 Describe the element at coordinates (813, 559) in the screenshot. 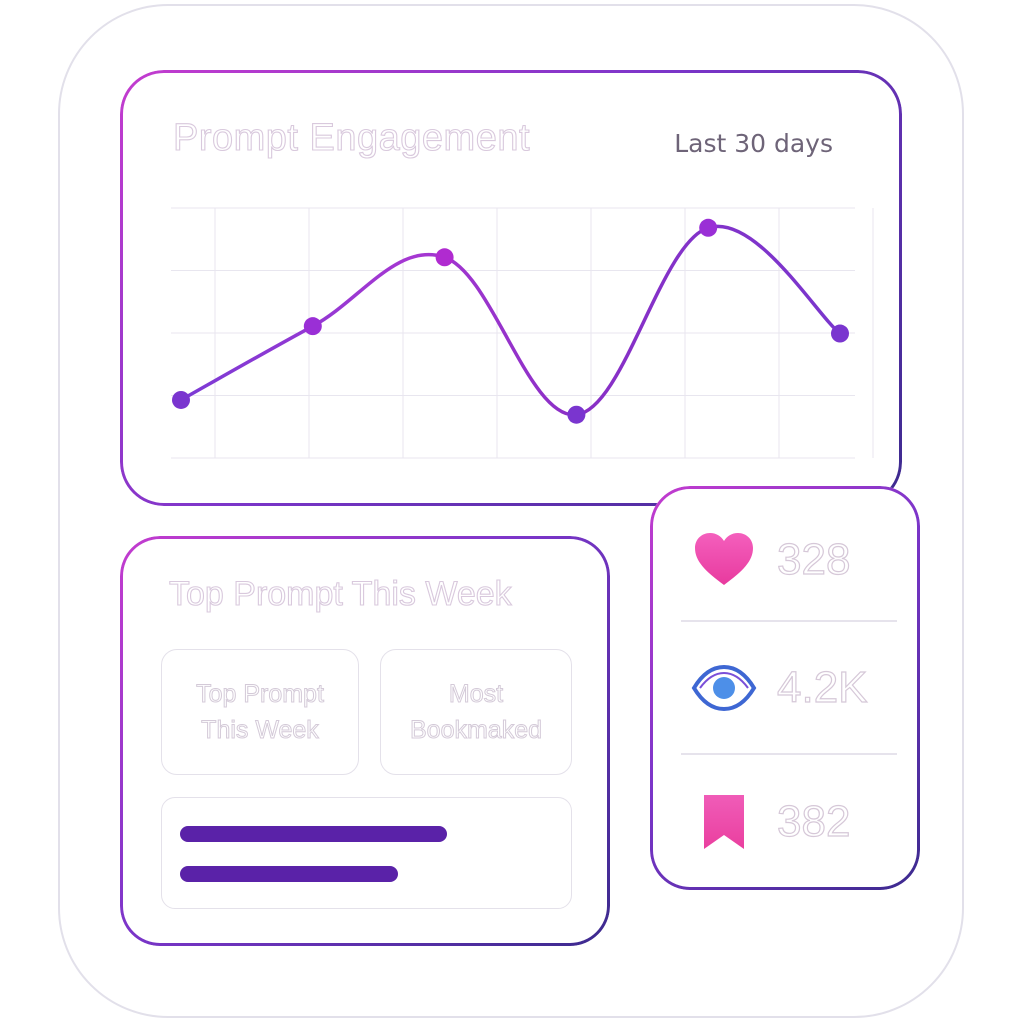

I see `likes-count: 328` at that location.